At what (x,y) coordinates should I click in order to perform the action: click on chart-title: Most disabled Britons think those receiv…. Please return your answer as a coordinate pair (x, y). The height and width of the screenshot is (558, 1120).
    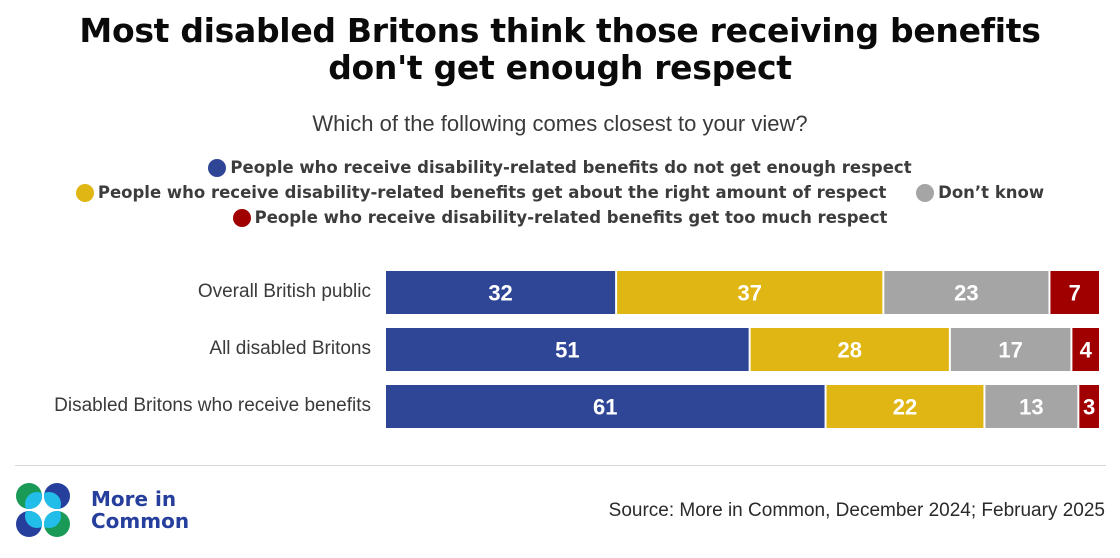
    Looking at the image, I should click on (560, 49).